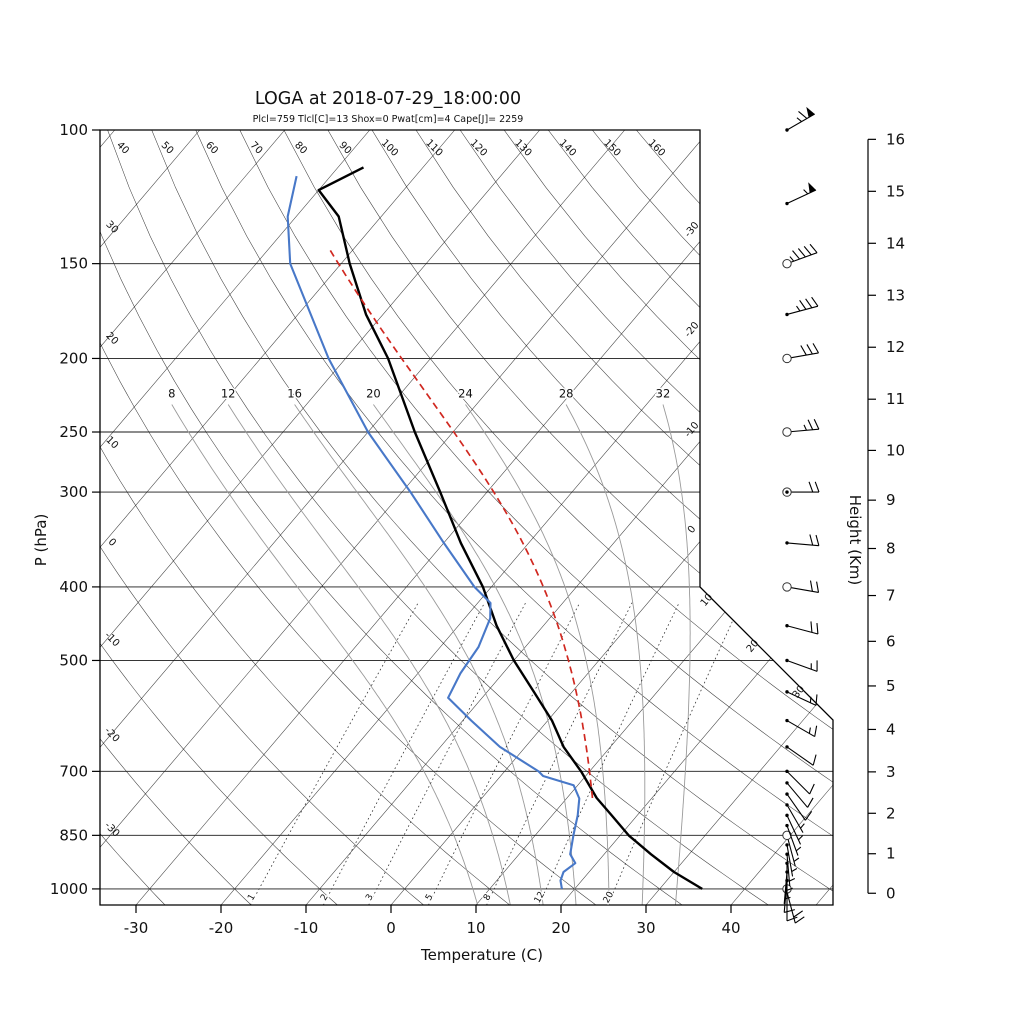 Image resolution: width=1024 pixels, height=1024 pixels. What do you see at coordinates (891, 549) in the screenshot?
I see `height-tick-label: 8` at bounding box center [891, 549].